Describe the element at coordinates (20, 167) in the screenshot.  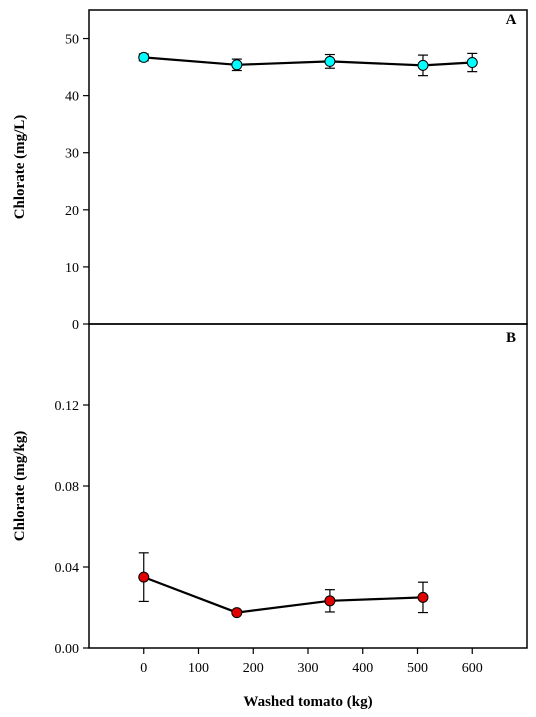
I see `y-axis-title-a: Chlorate (mg/L)` at that location.